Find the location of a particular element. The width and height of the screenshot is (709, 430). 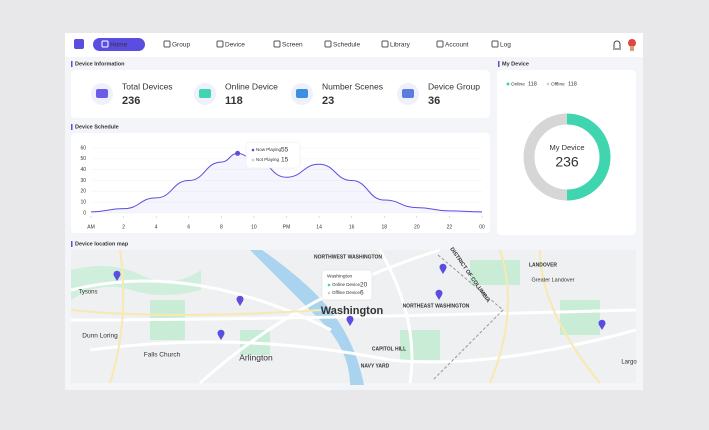

bell-icon is located at coordinates (617, 45).